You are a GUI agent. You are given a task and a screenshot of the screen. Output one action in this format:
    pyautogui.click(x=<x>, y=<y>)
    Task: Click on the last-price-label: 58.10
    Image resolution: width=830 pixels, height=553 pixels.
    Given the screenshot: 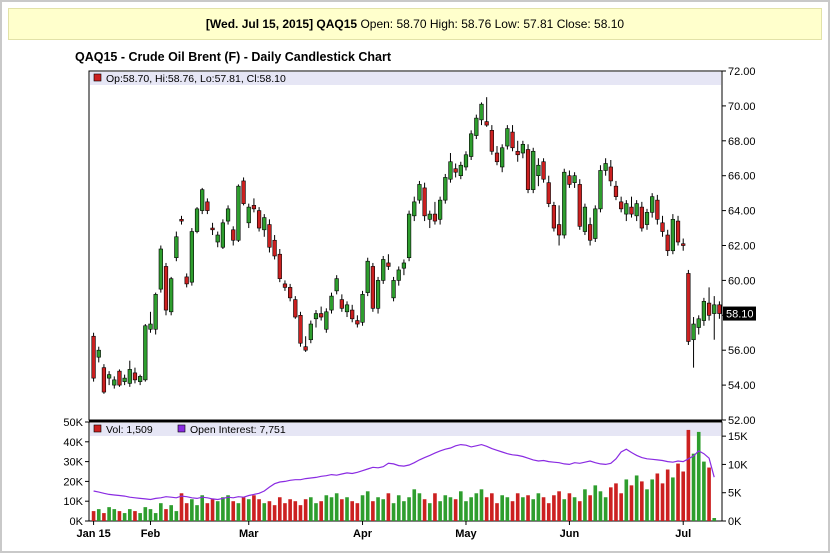 What is the action you would take?
    pyautogui.click(x=740, y=315)
    